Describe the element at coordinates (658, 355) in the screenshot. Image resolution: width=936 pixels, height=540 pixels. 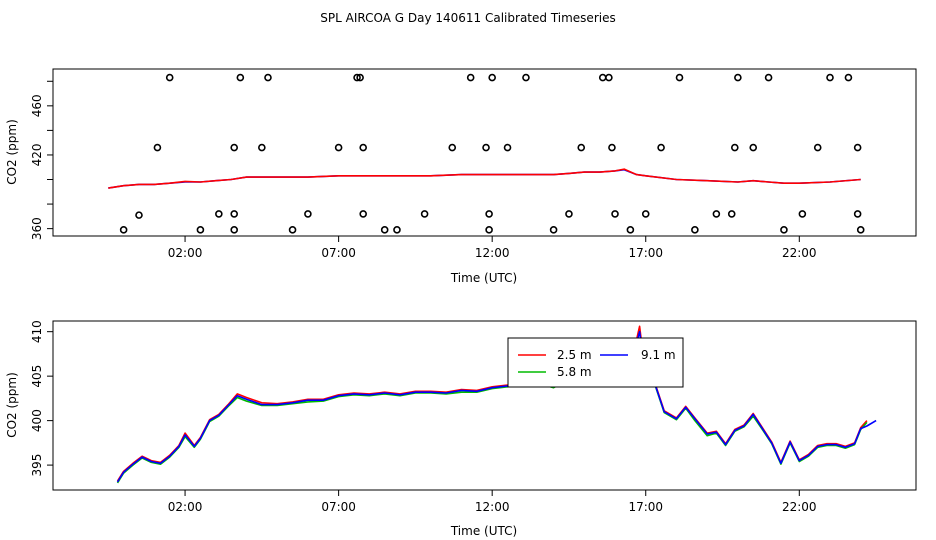
I see `legend-label: 9.1 m` at that location.